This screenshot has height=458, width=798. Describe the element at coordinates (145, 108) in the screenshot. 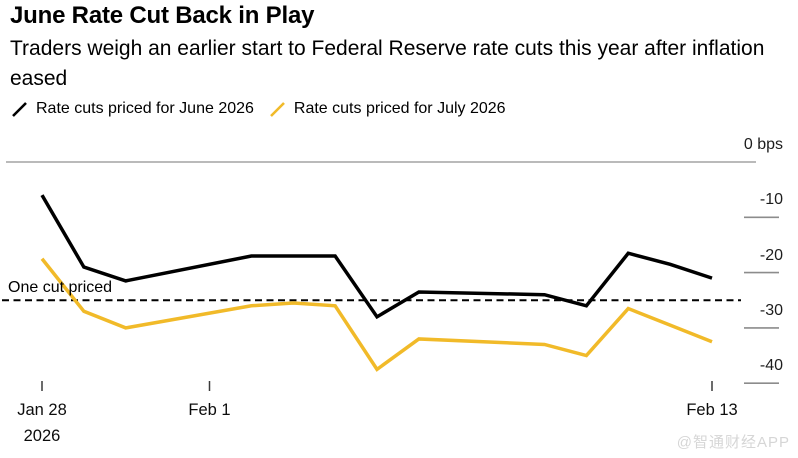

I see `legend-label-june: Rate cuts priced for June 2026` at that location.